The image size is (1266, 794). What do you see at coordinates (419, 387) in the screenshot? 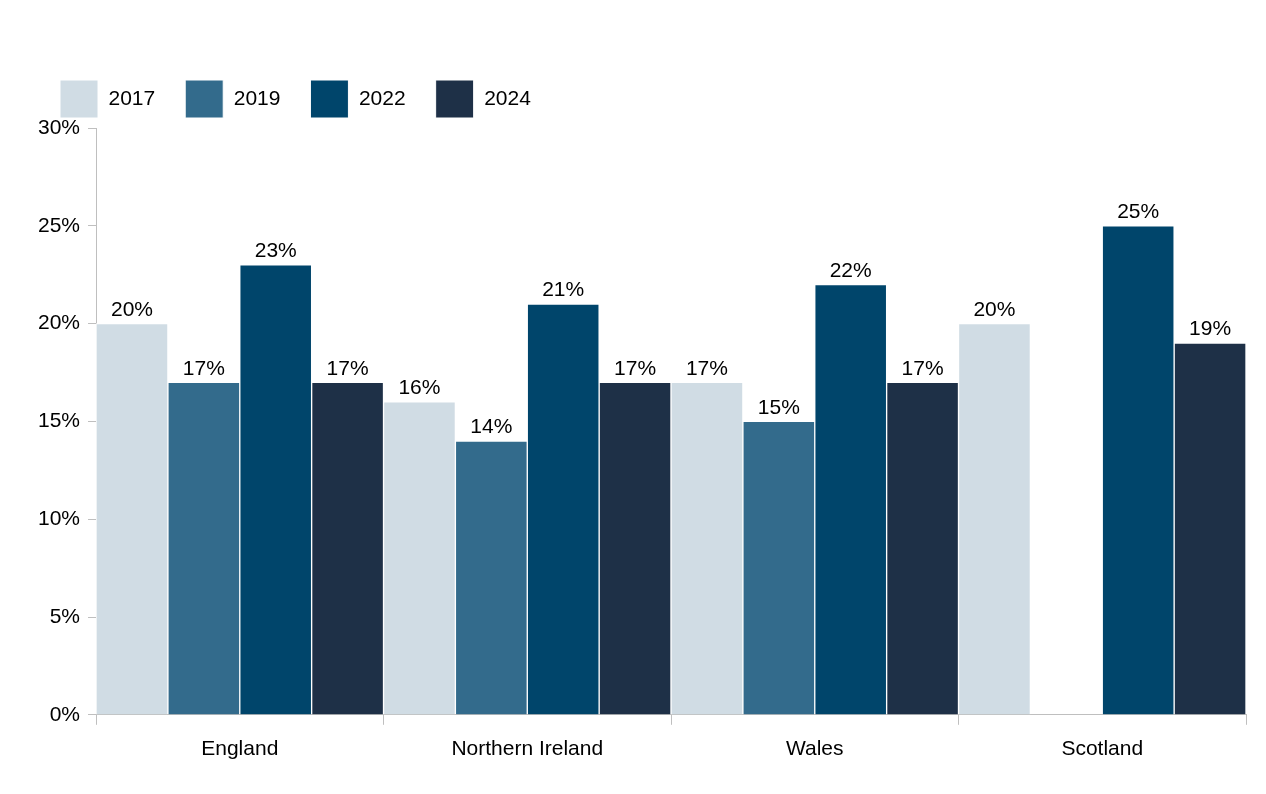
I see `data-label: 16%` at bounding box center [419, 387].